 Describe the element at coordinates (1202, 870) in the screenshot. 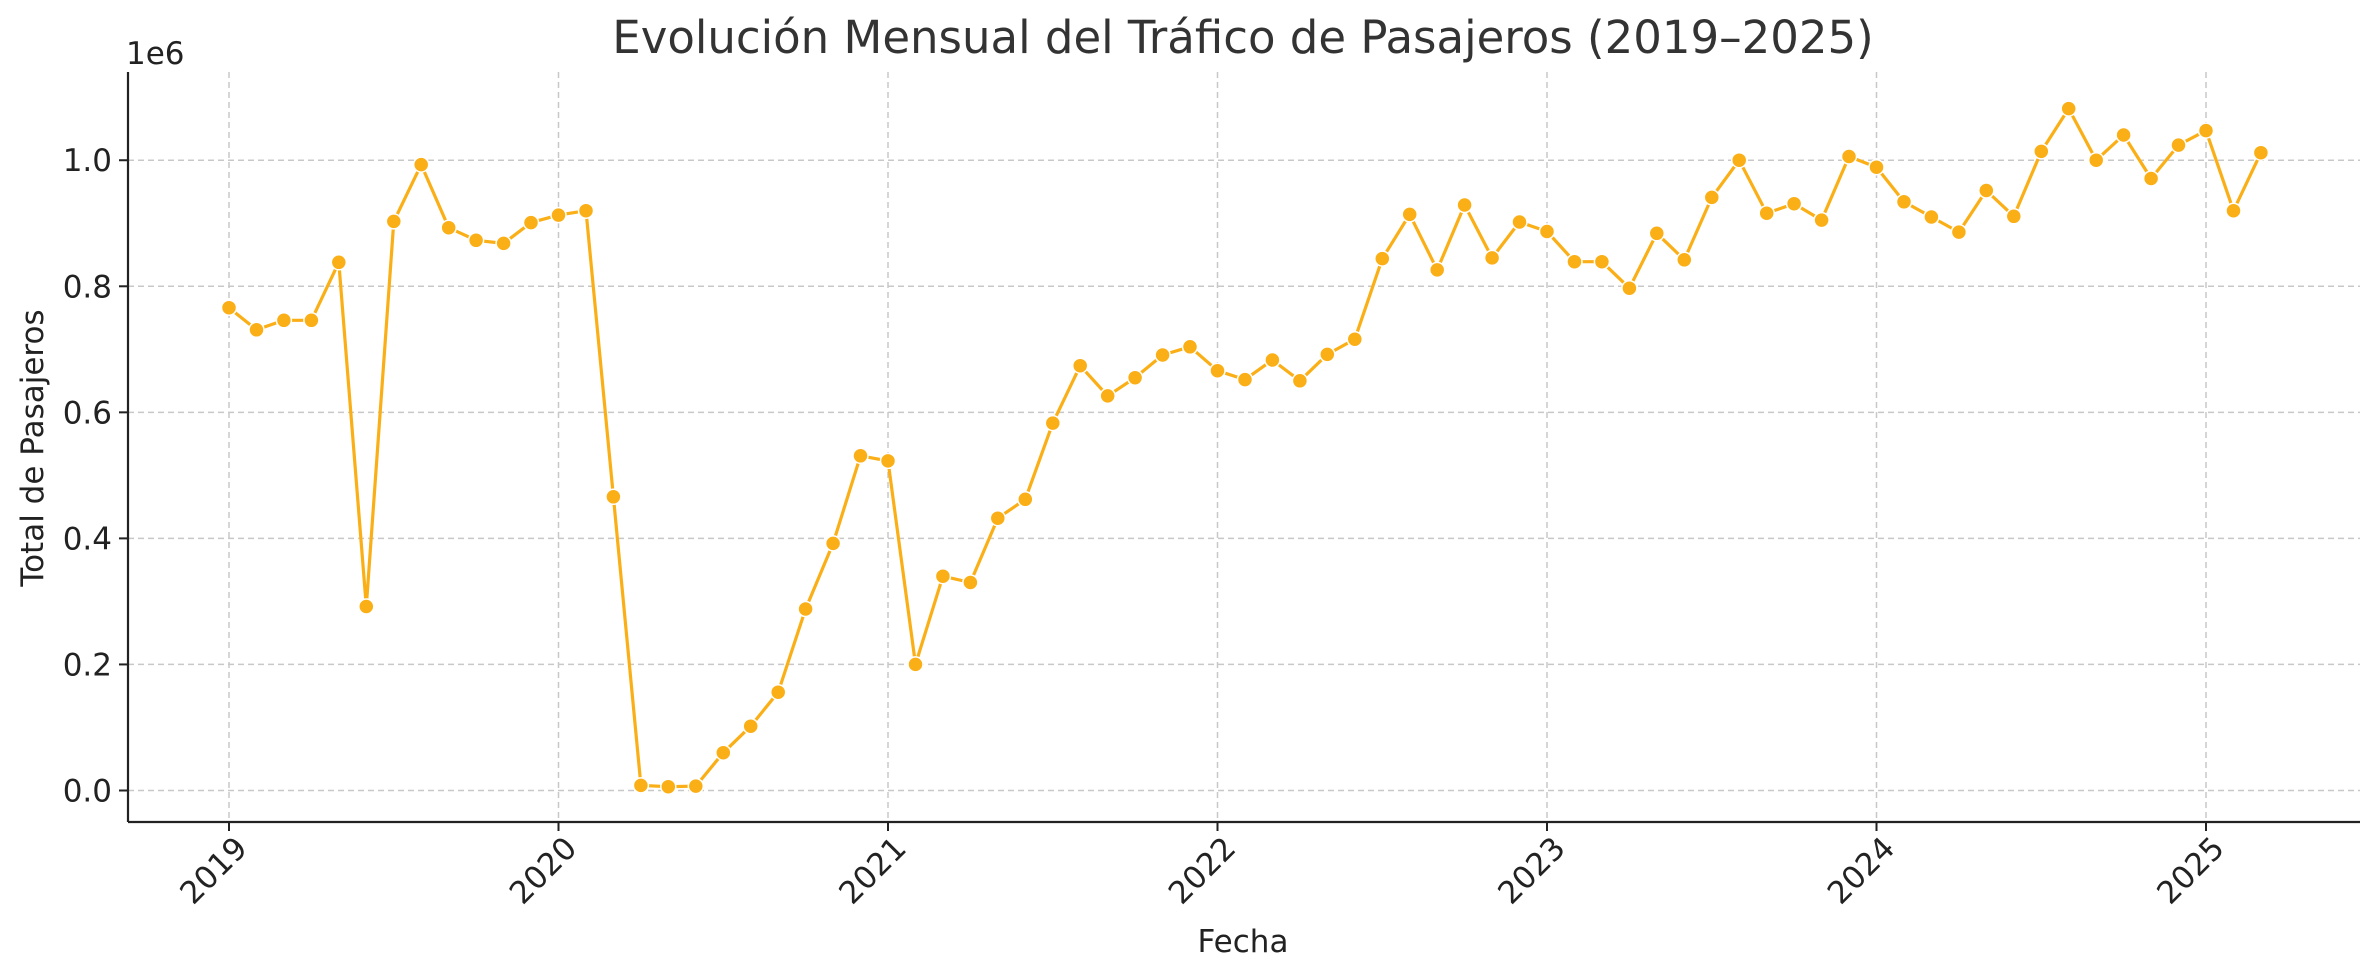

I see `x-tick-label: 2022` at that location.